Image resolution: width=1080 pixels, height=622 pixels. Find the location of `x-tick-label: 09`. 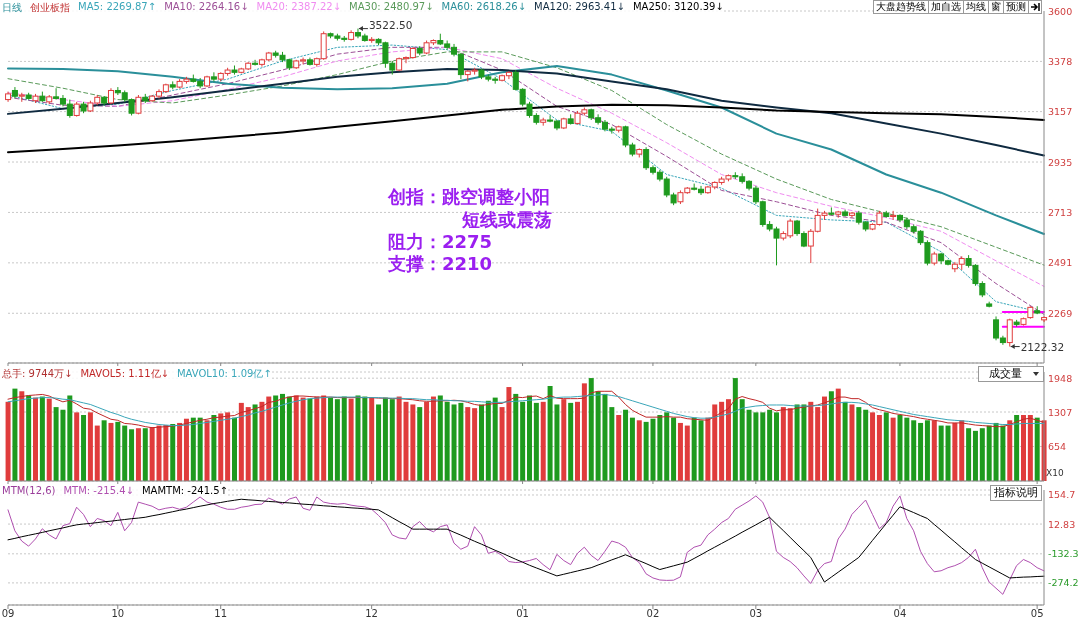

x-tick-label: 09 is located at coordinates (8, 613).